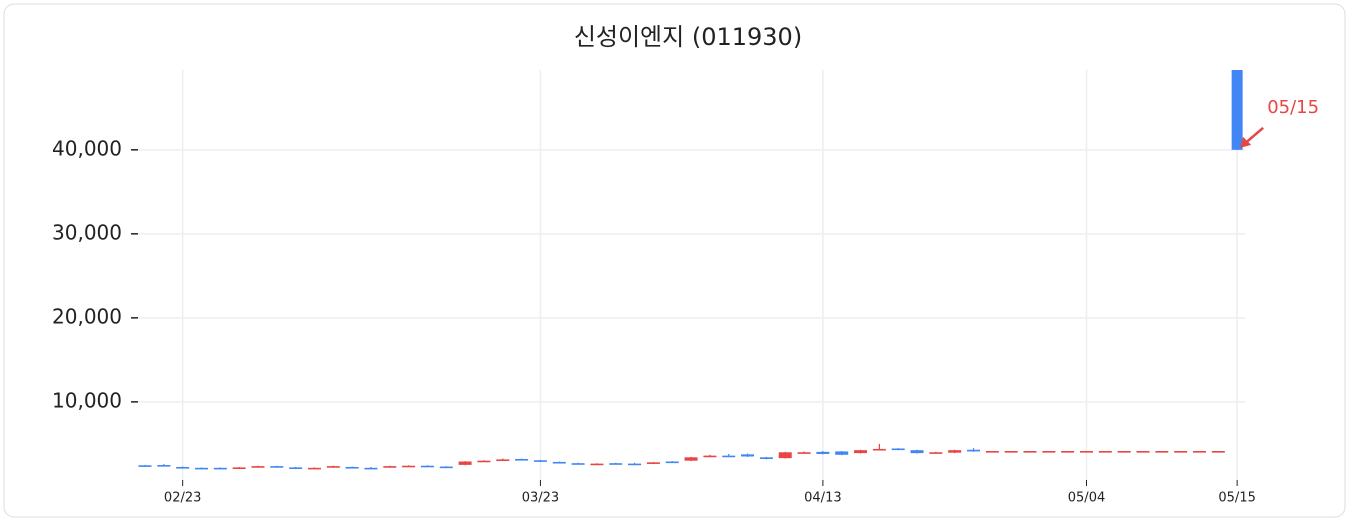  I want to click on x-tick-label: 05/15, so click(1236, 498).